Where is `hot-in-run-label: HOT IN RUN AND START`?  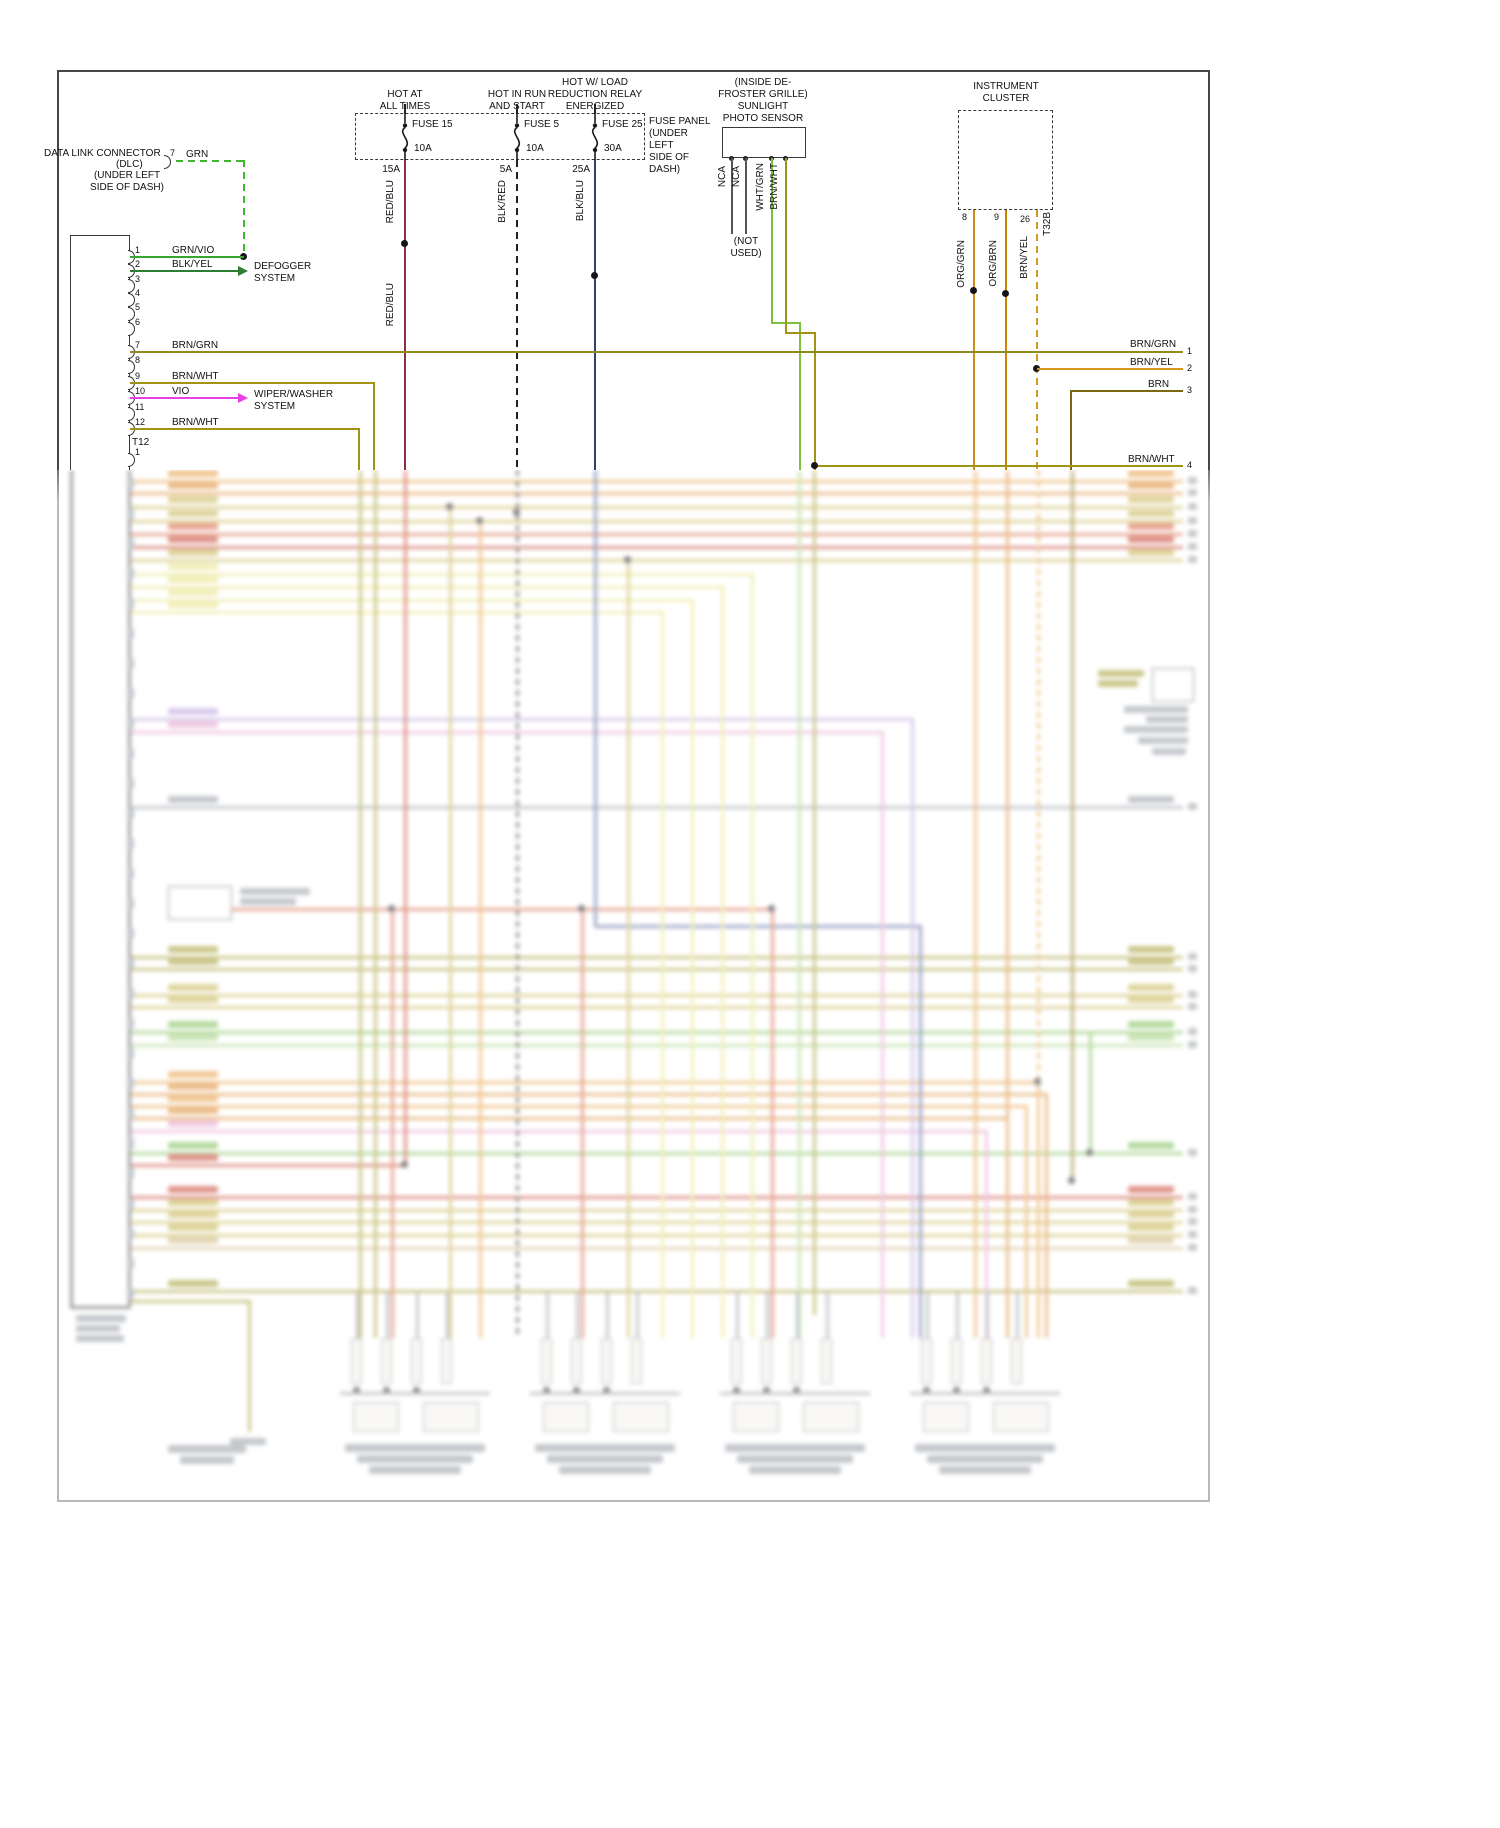
hot-in-run-label: HOT IN RUN AND START is located at coordinates (517, 100).